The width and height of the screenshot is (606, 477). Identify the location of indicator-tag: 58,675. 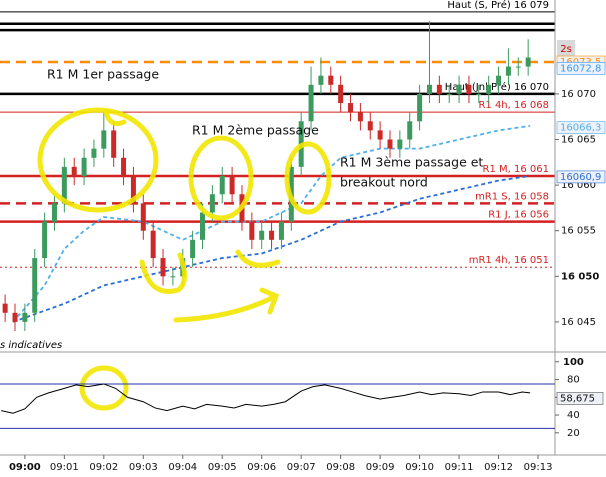
(577, 398).